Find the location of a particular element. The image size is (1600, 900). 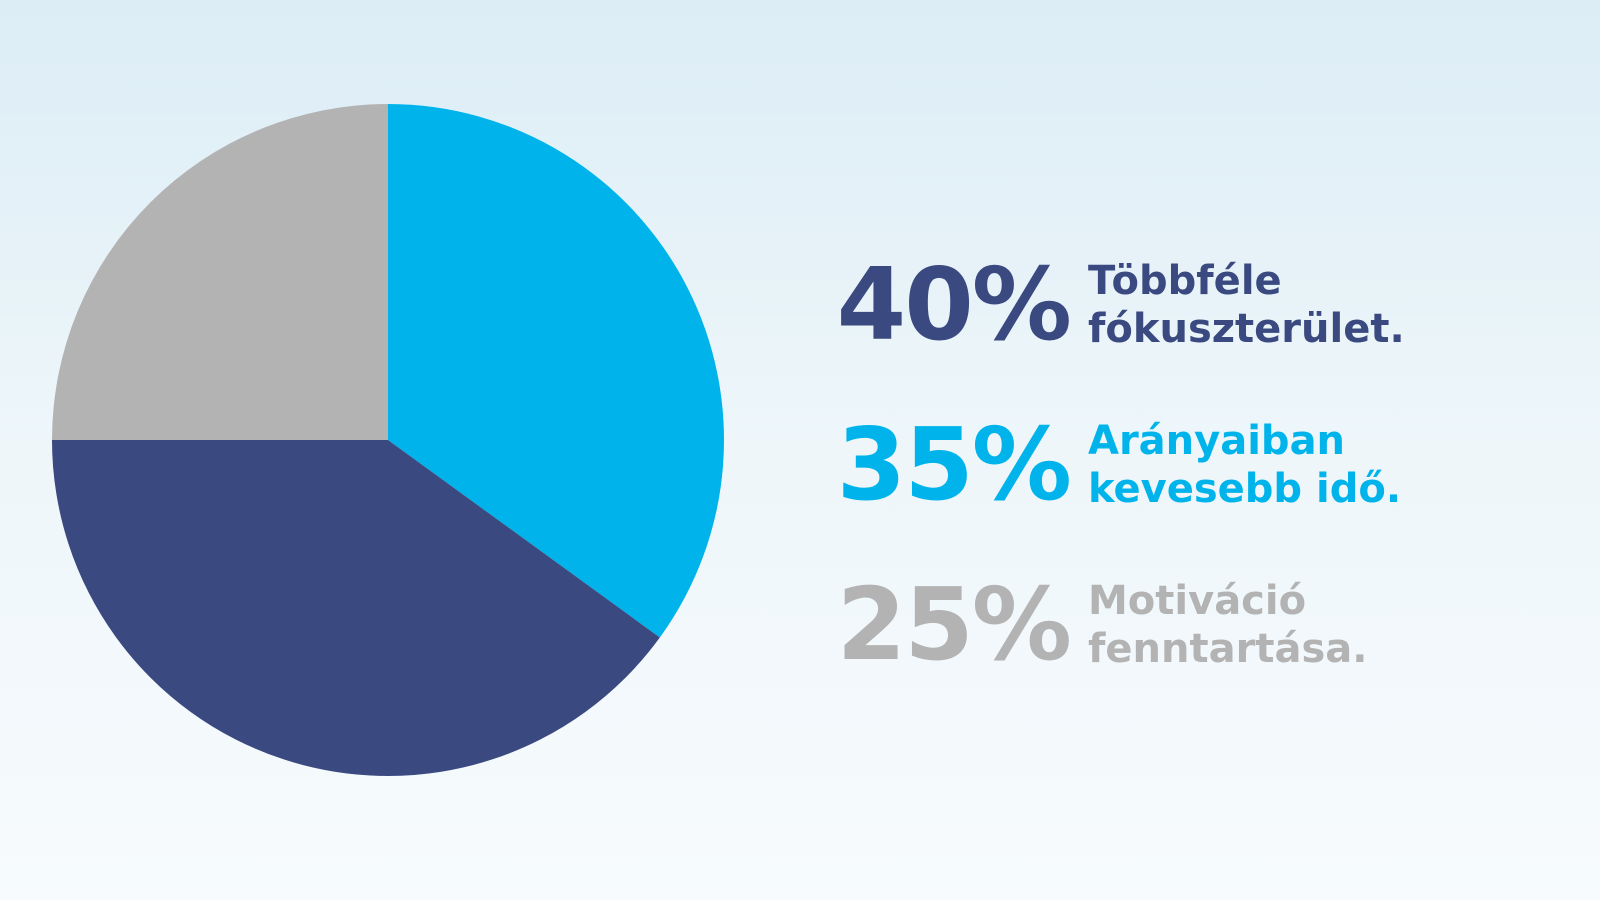

legend-item: 35% Arányaiban kevesebb idő. is located at coordinates (1180, 465).